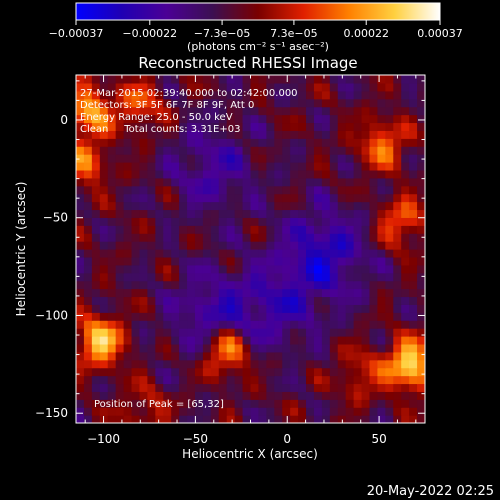  What do you see at coordinates (51, 315) in the screenshot?
I see `y-tick-label: −100` at bounding box center [51, 315].